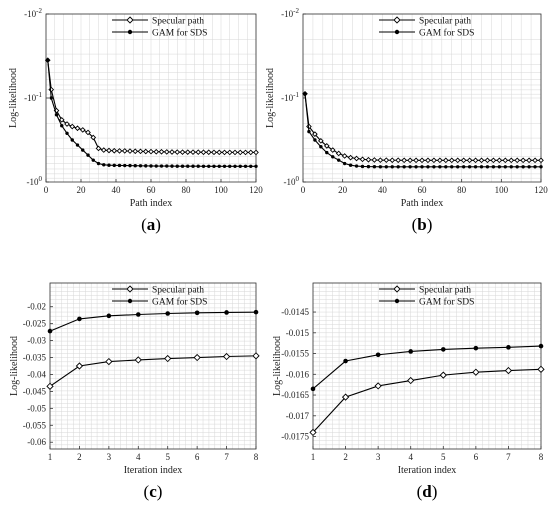 This screenshot has width=550, height=517. Describe the element at coordinates (343, 190) in the screenshot. I see `x-tick-label: 20` at that location.